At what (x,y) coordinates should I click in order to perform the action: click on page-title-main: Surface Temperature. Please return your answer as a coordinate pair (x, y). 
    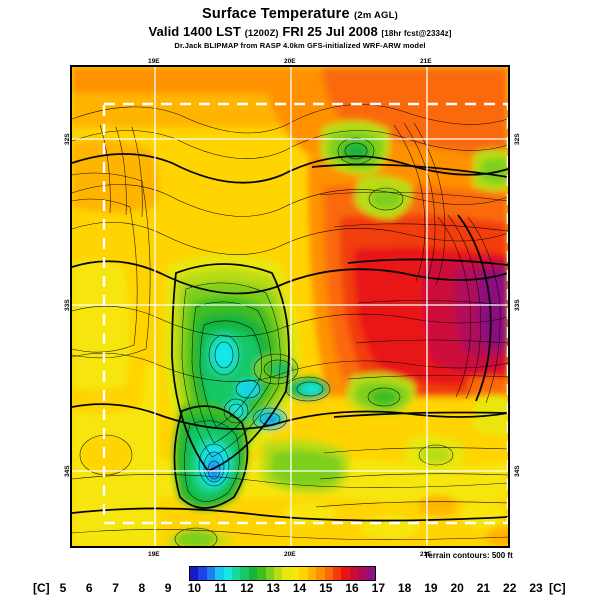
    Looking at the image, I should click on (275, 14).